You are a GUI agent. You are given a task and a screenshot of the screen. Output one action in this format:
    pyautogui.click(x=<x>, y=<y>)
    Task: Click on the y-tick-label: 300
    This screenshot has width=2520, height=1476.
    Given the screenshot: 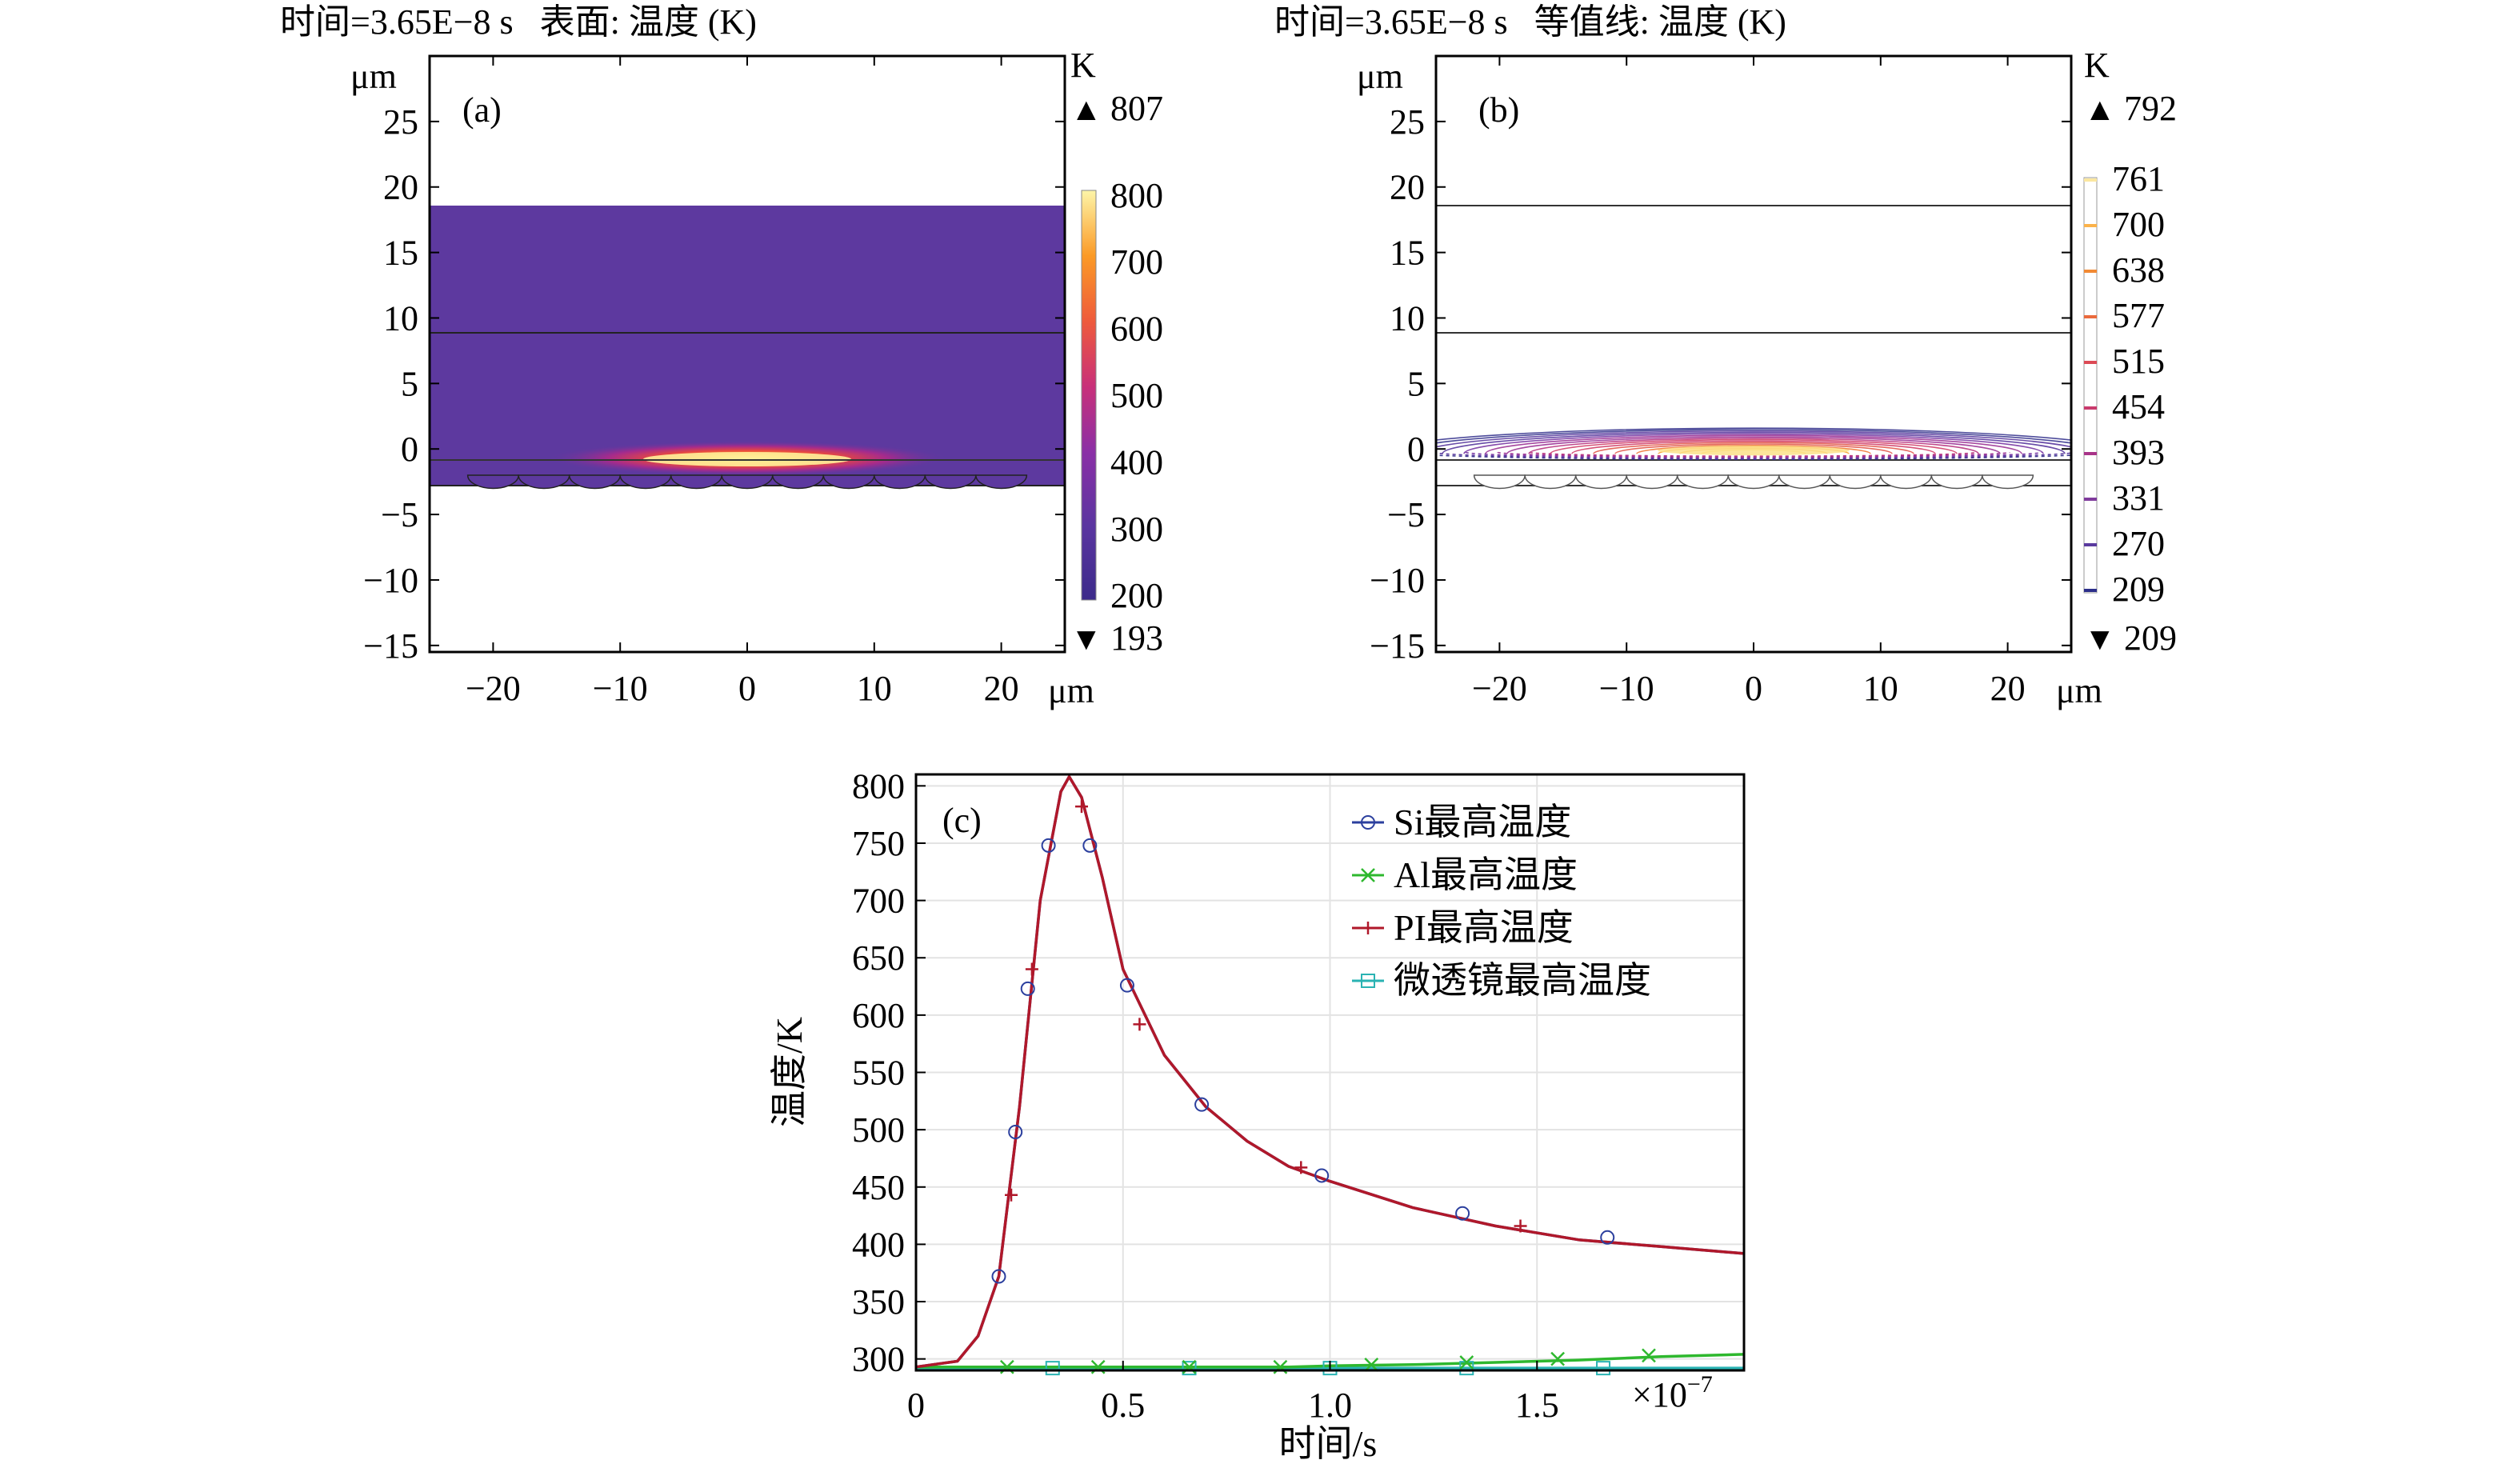 What is the action you would take?
    pyautogui.click(x=878, y=1359)
    